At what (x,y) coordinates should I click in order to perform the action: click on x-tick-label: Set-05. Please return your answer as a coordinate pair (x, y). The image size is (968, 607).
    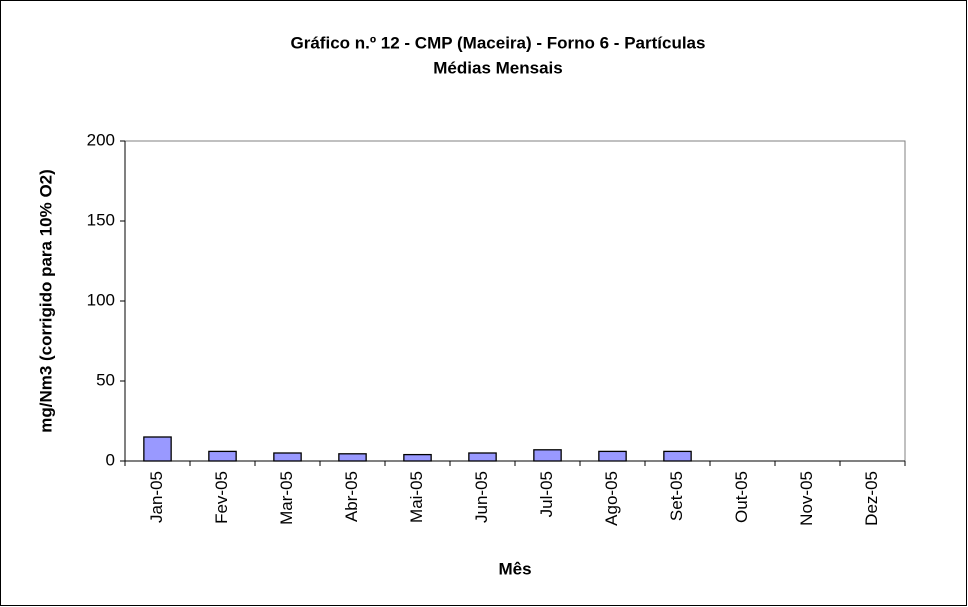
    Looking at the image, I should click on (676, 496).